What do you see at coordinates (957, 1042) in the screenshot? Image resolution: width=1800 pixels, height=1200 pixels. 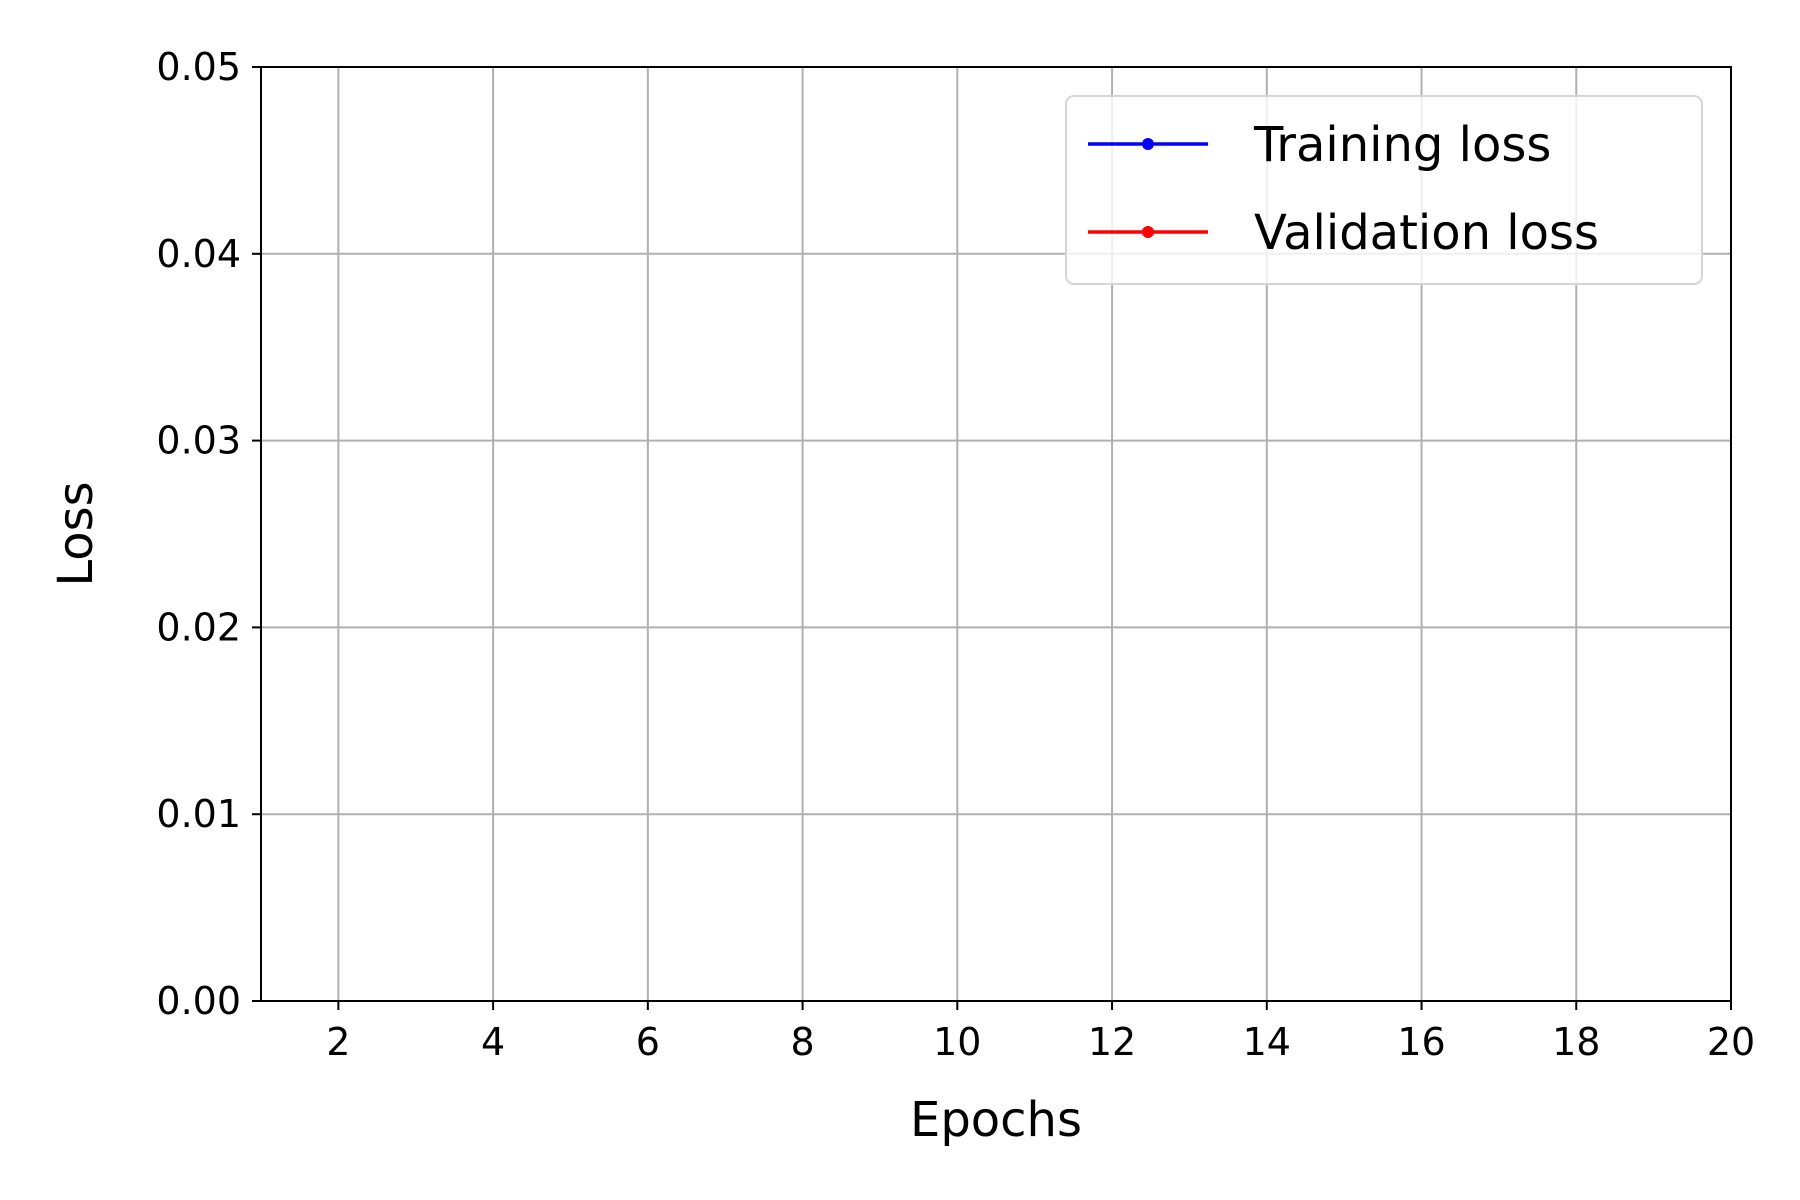 I see `x-tick-label: 10` at bounding box center [957, 1042].